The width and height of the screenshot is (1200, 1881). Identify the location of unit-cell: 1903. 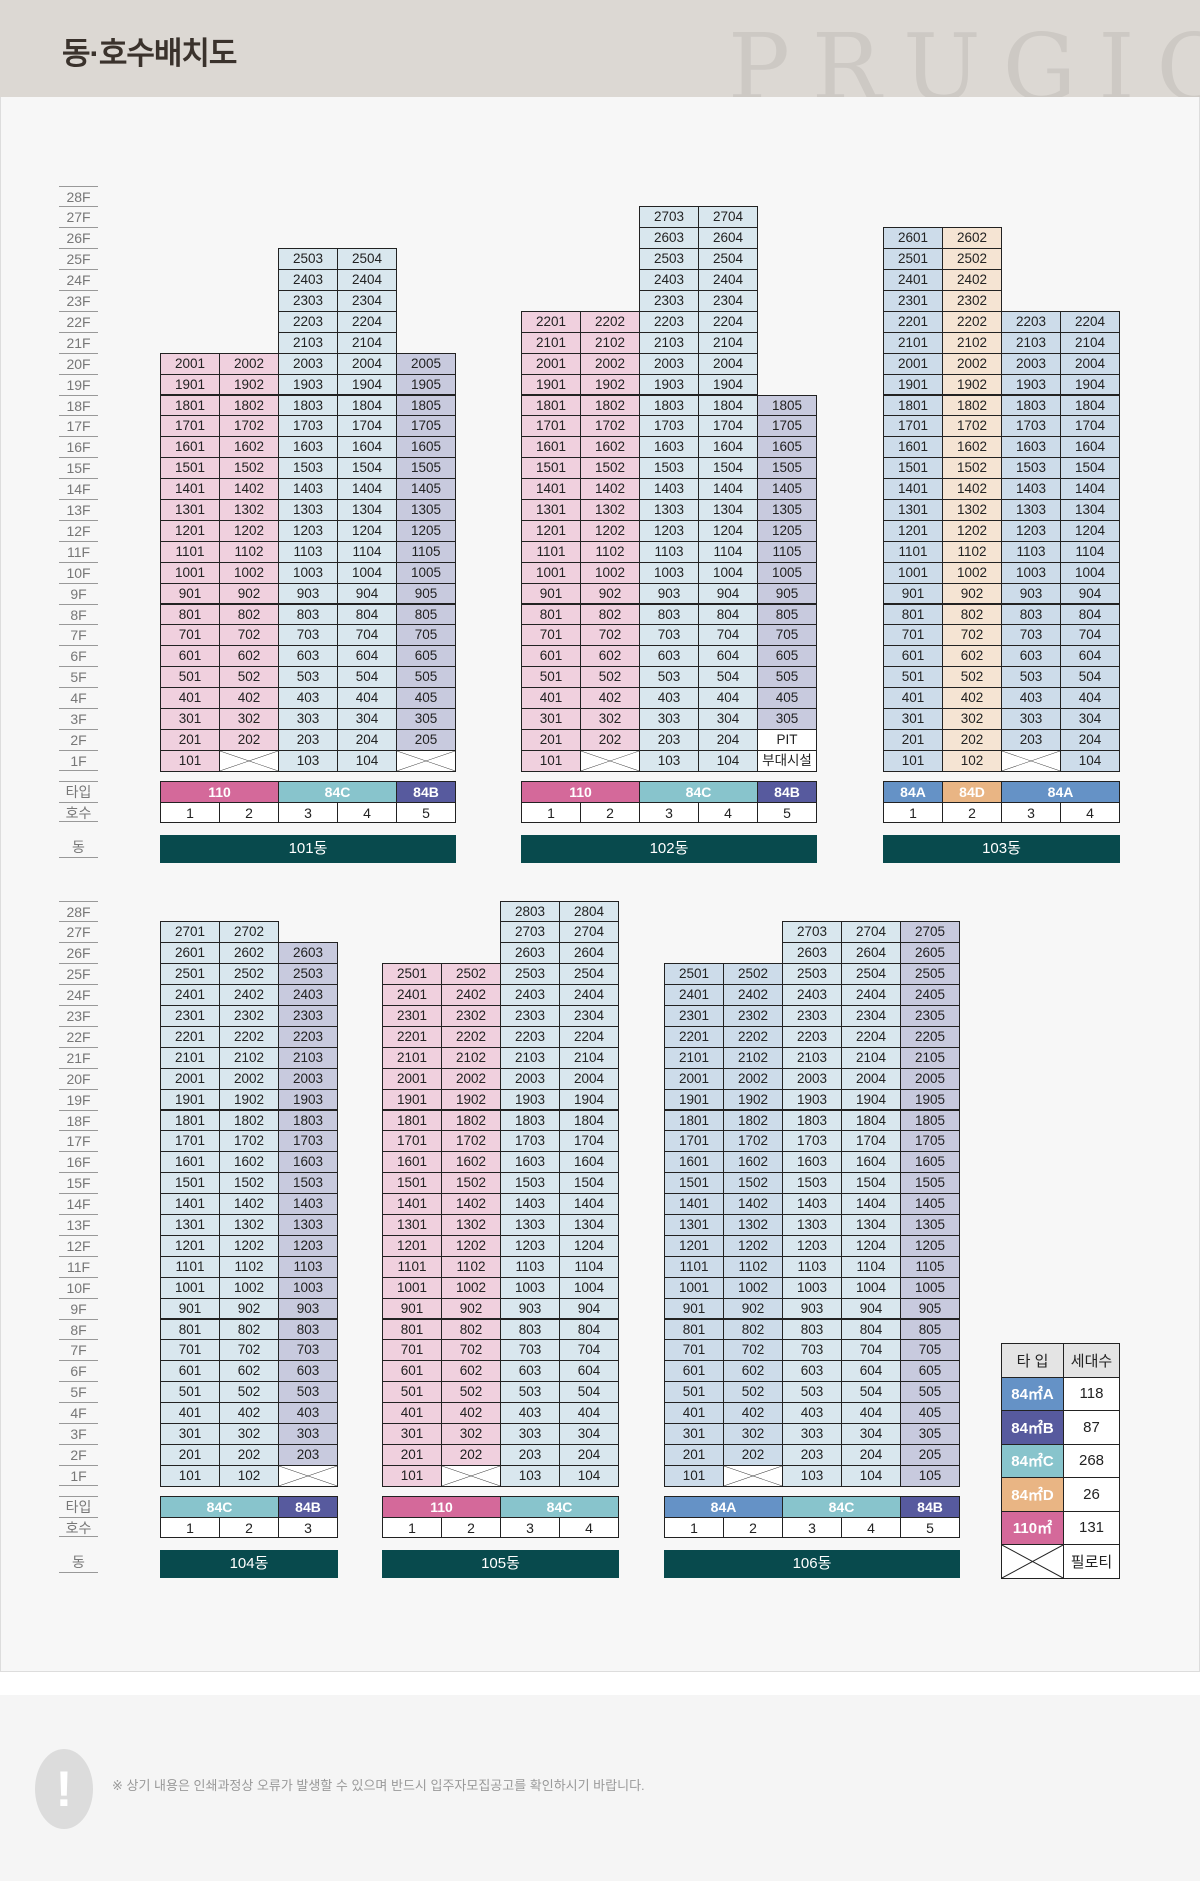
(1031, 384).